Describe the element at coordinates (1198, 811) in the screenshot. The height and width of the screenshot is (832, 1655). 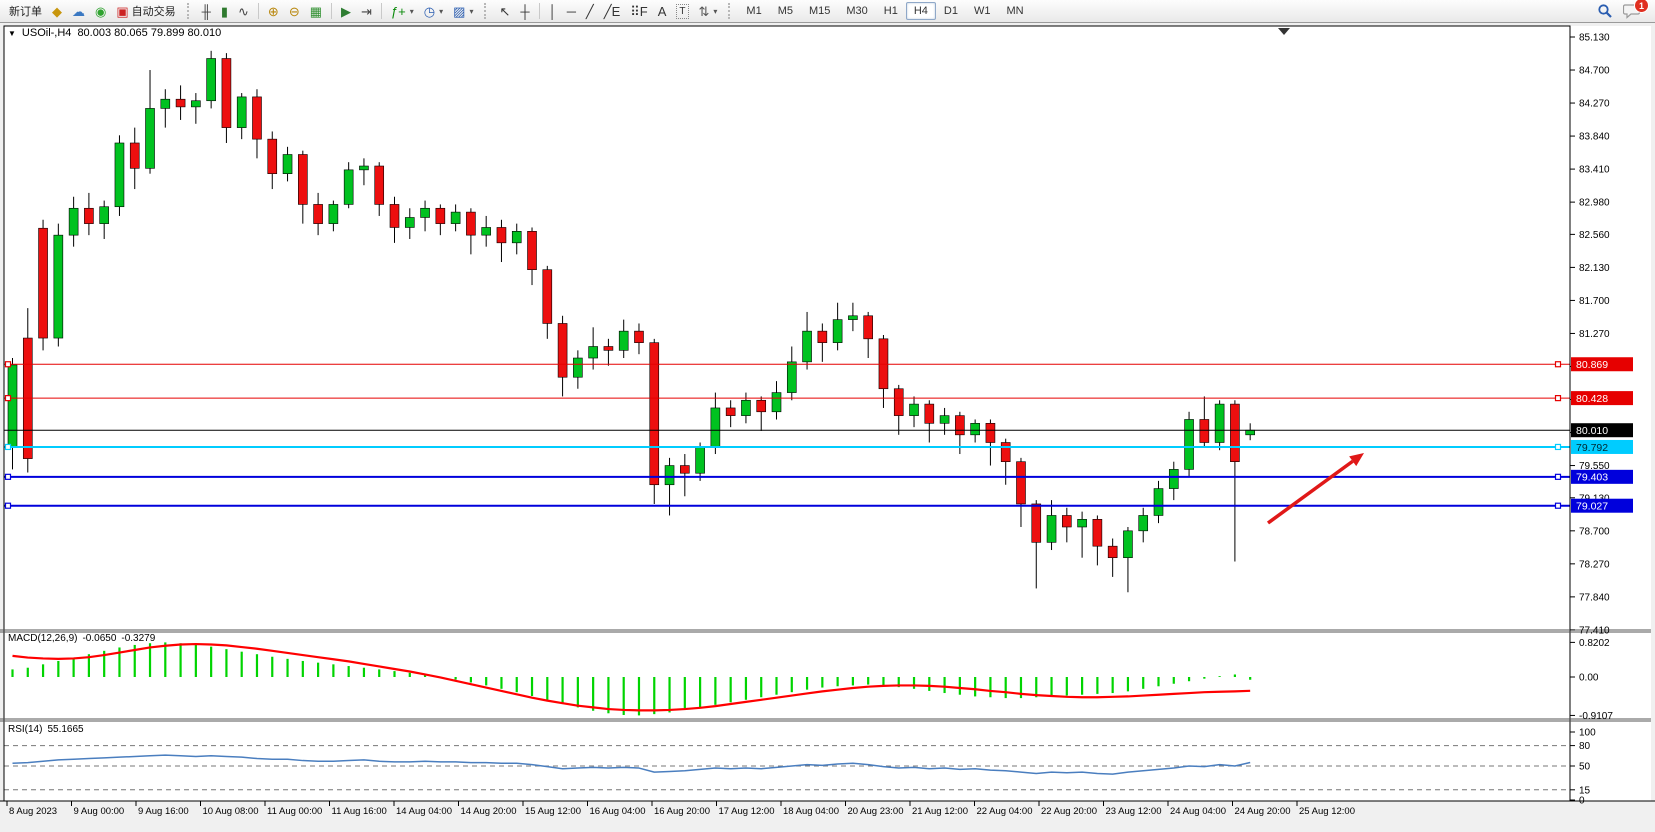
I see `time-axis-label: 24 Aug 04:00` at that location.